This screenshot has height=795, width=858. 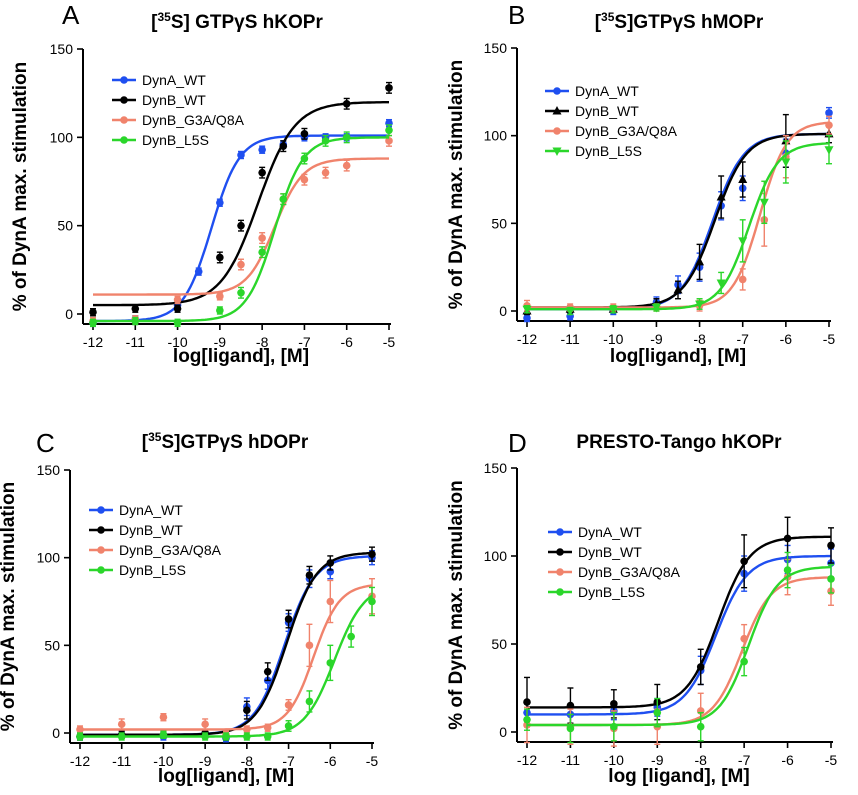 What do you see at coordinates (607, 91) in the screenshot?
I see `legend-label: DynA_WT` at bounding box center [607, 91].